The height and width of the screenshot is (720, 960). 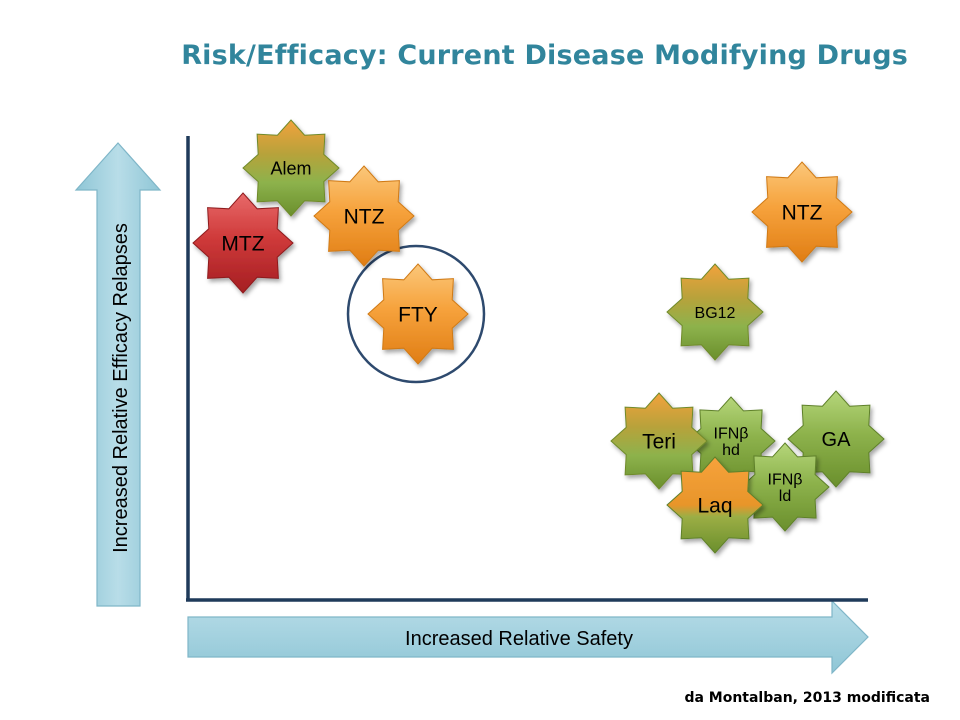 I want to click on drug-label: ld, so click(x=785, y=496).